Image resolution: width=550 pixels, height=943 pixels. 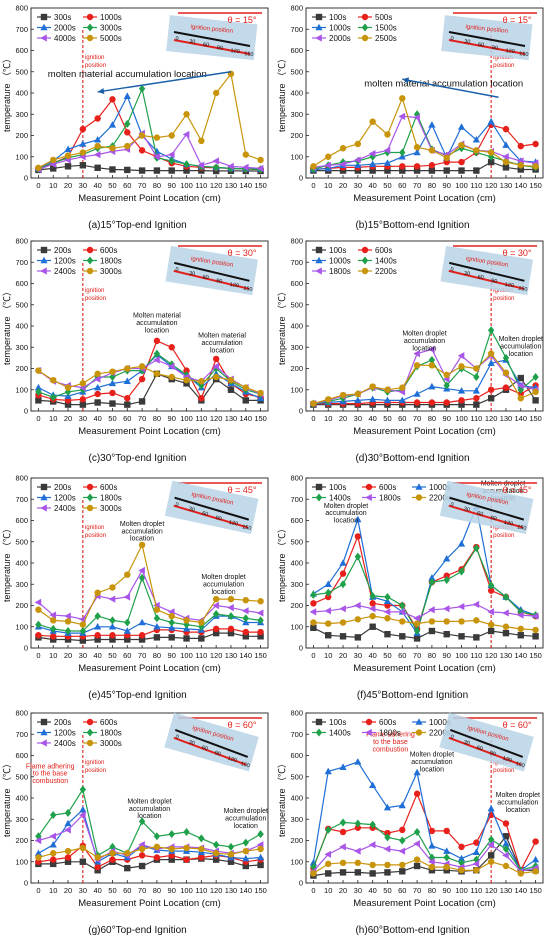 I want to click on inset-board, so click(x=487, y=38).